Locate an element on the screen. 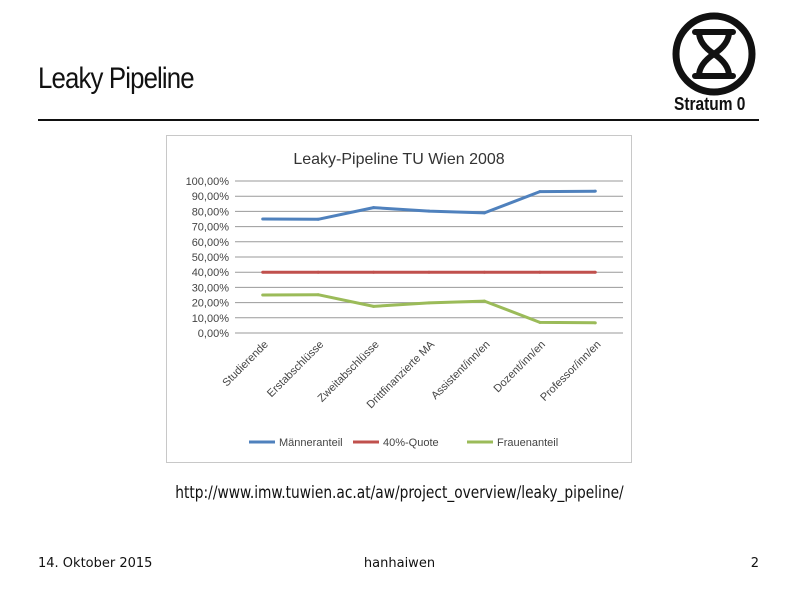 This screenshot has height=599, width=799. title-divider is located at coordinates (398, 120).